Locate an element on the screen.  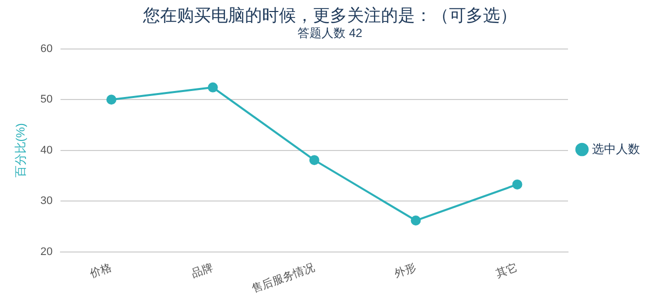
x-tick-label: 品牌 is located at coordinates (202, 271).